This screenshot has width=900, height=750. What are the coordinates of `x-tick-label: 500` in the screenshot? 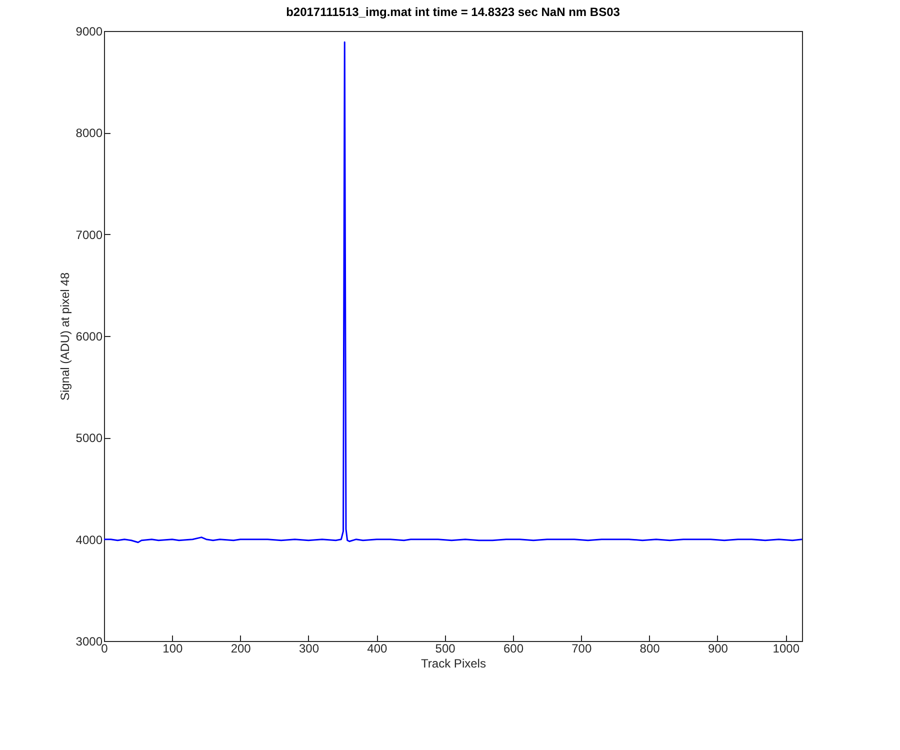 It's located at (445, 649).